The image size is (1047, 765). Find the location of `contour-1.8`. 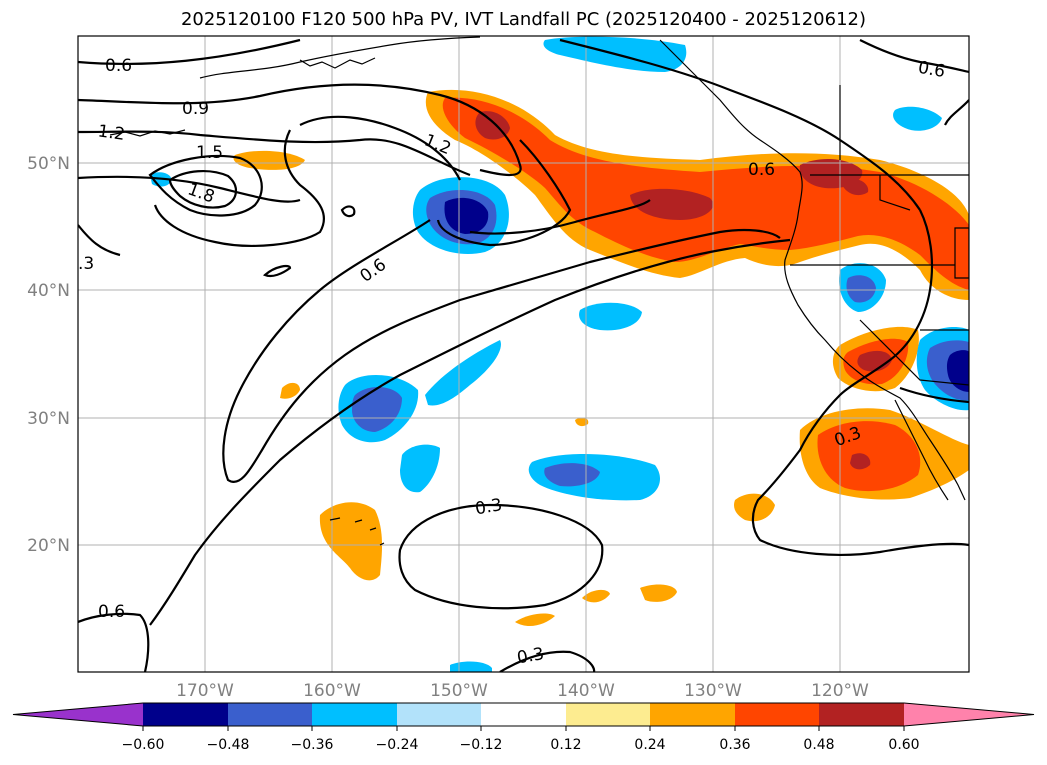

contour-1.8 is located at coordinates (202, 189).